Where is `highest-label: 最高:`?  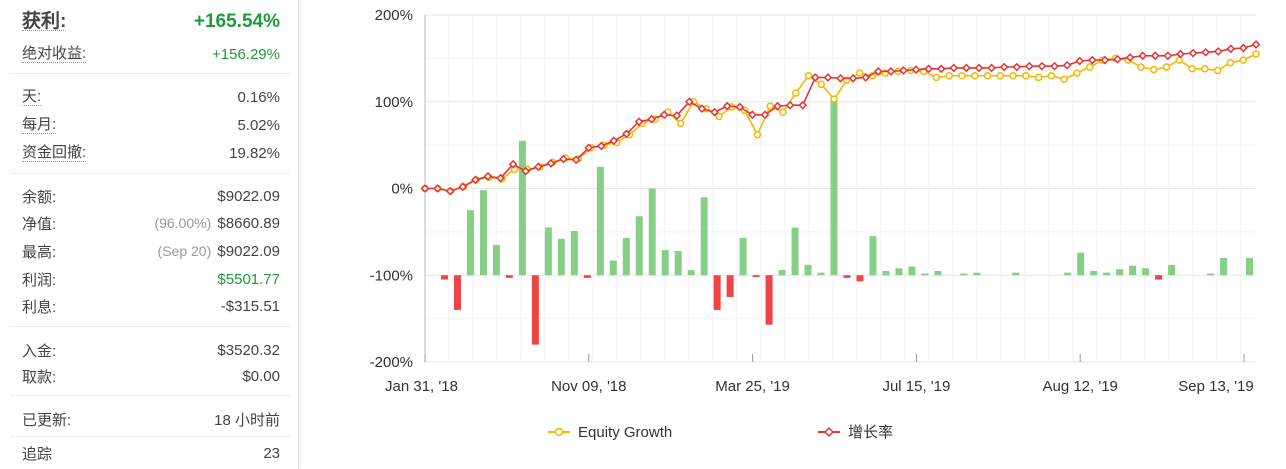
highest-label: 最高: is located at coordinates (39, 252).